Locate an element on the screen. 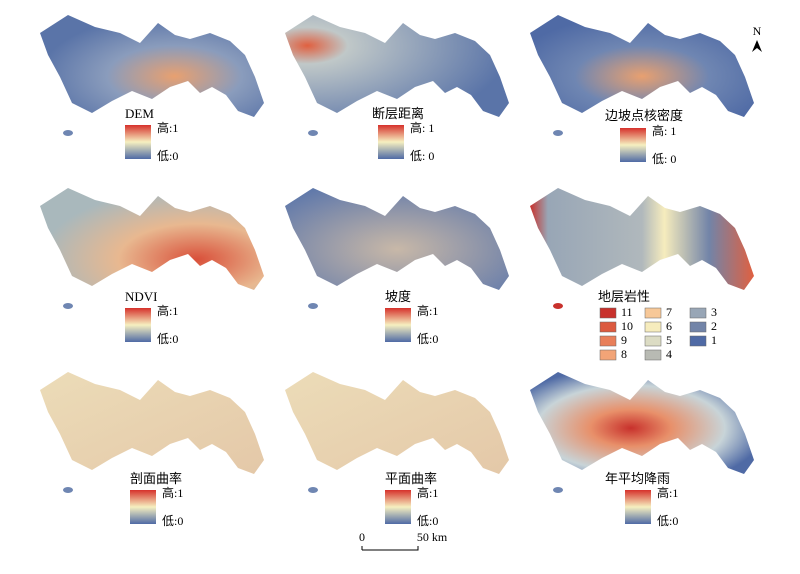 This screenshot has width=800, height=574. panel-title: NDVI is located at coordinates (141, 296).